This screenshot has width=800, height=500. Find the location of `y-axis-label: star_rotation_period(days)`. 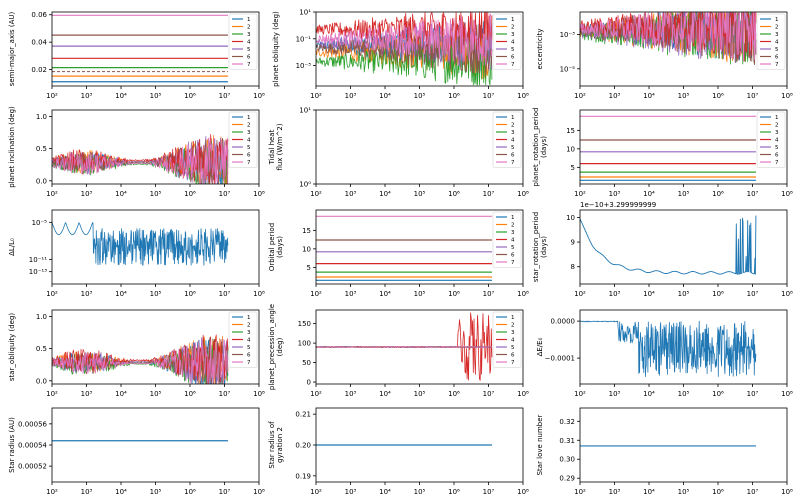

y-axis-label: star_rotation_period(days) is located at coordinates (540, 247).